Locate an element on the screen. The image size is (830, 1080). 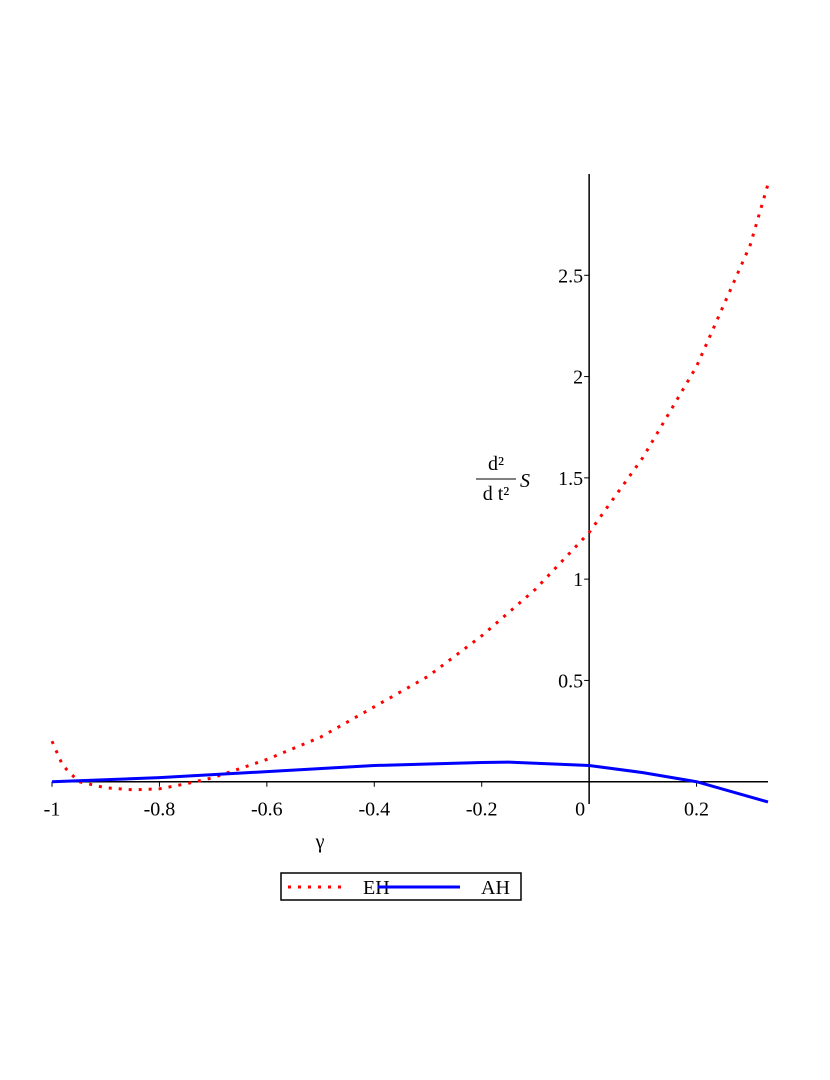
y-tick-label: 2.5 is located at coordinates (570, 276).